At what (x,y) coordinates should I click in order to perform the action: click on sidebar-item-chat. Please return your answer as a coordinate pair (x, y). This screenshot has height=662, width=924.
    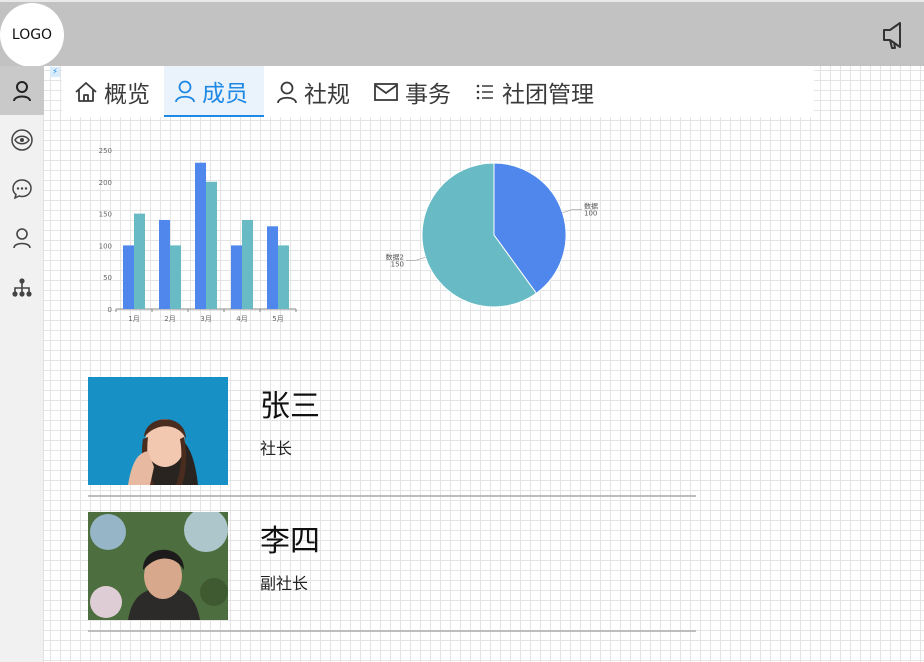
    Looking at the image, I should click on (22, 188).